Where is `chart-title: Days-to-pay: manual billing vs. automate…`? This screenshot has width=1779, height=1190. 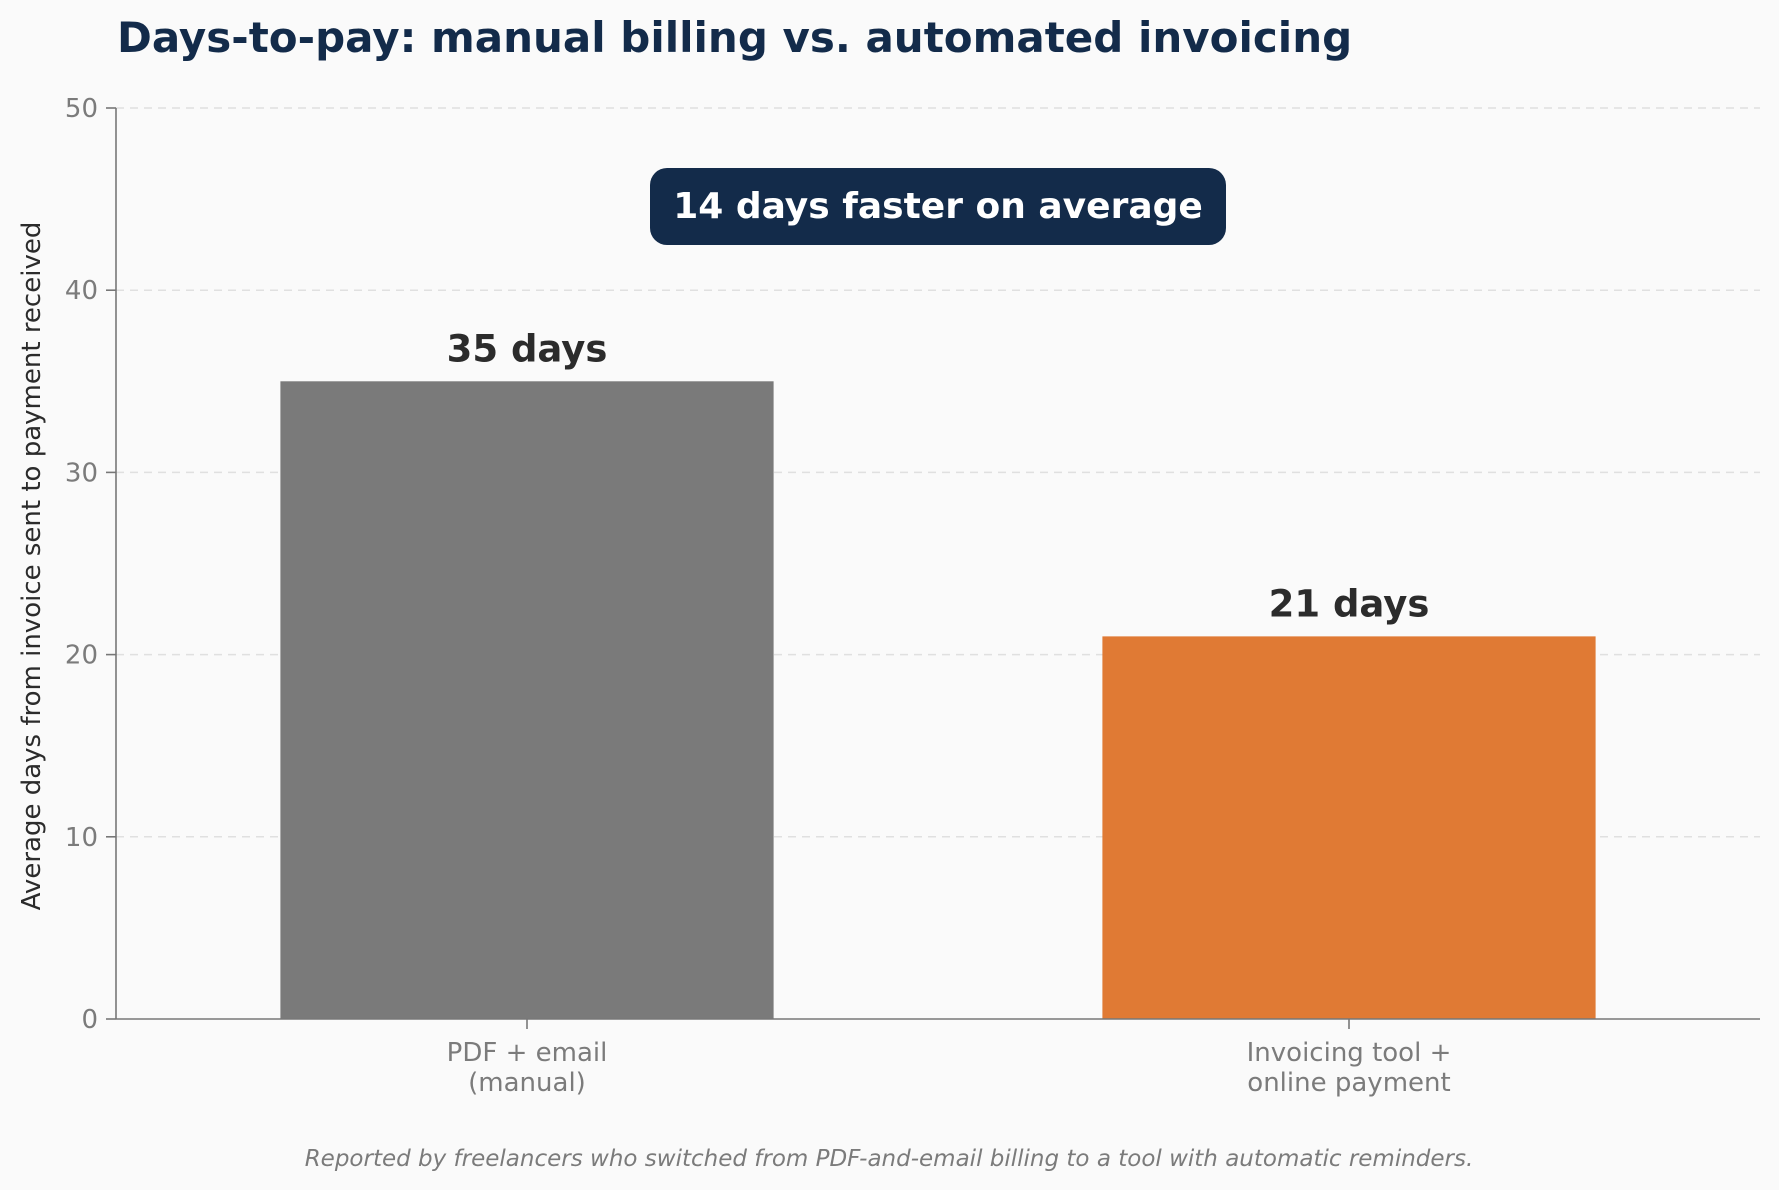
chart-title: Days-to-pay: manual billing vs. automate… is located at coordinates (734, 37).